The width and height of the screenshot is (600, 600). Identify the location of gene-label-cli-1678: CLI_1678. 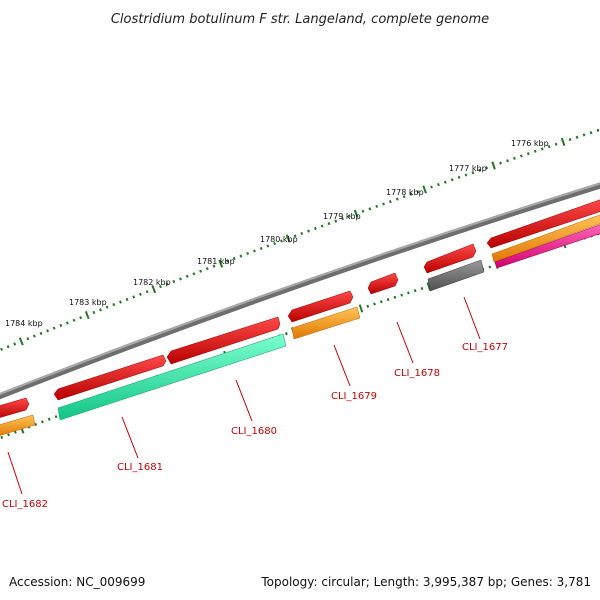
(417, 373).